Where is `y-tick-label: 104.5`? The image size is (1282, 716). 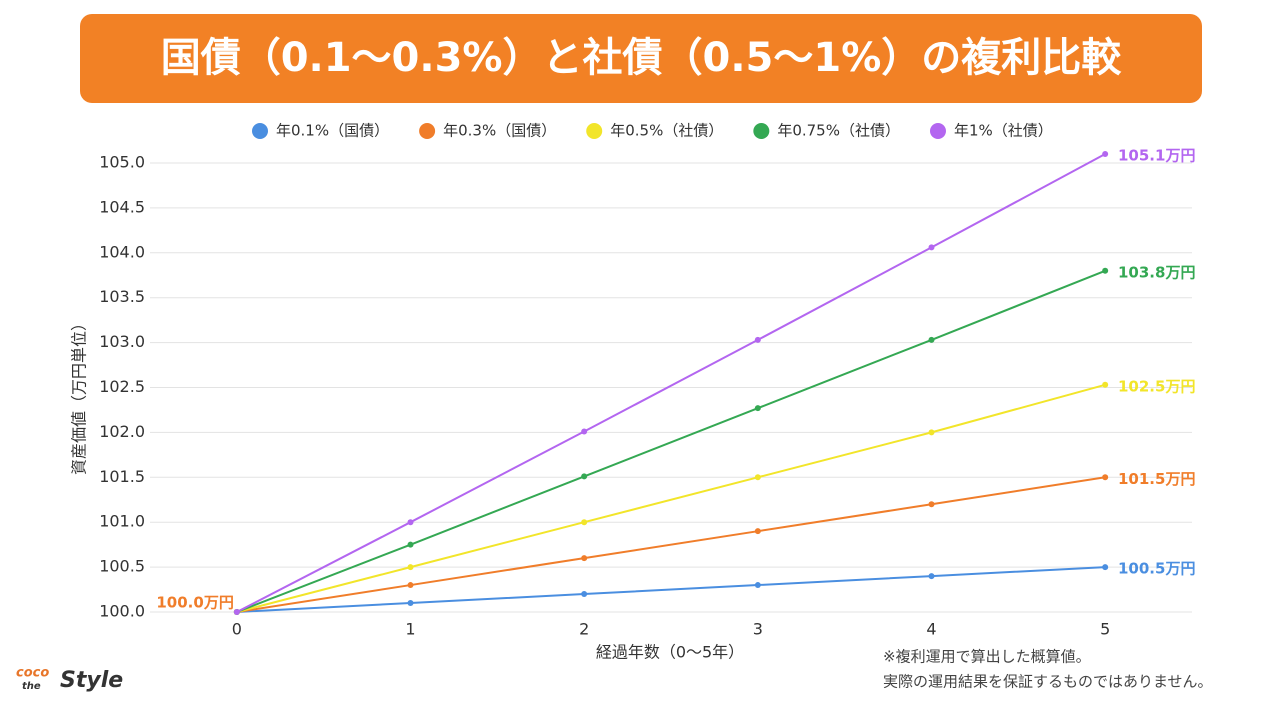
y-tick-label: 104.5 is located at coordinates (122, 206).